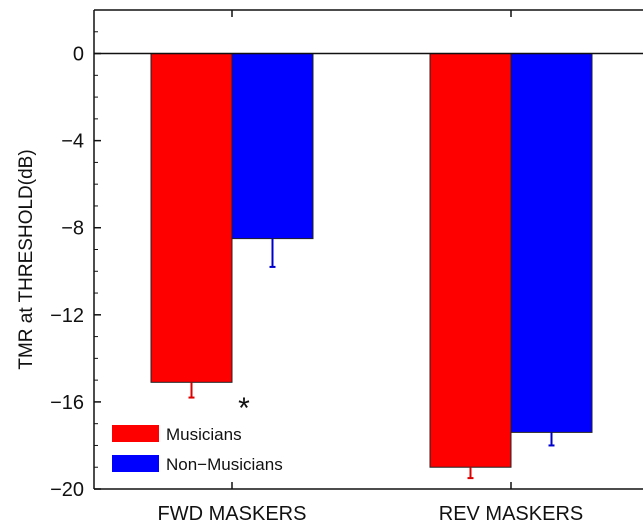 This screenshot has width=643, height=527. I want to click on legend-item-non-musicians-swatch, so click(135, 463).